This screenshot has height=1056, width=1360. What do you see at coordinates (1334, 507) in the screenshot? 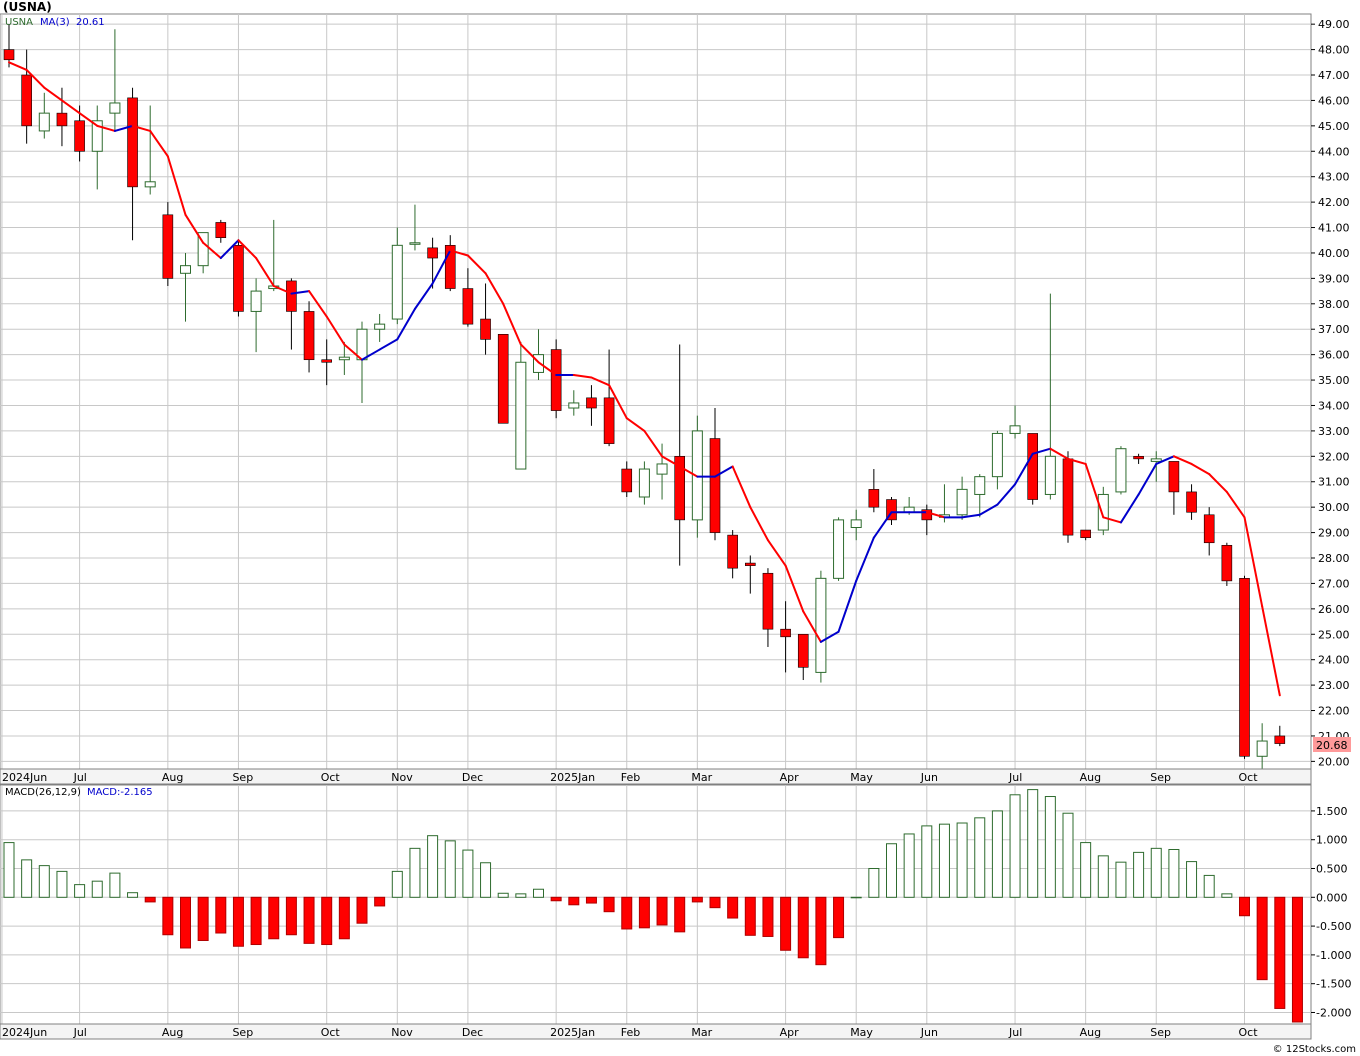
I see `price-y-tick-label: 30.00` at bounding box center [1334, 507].